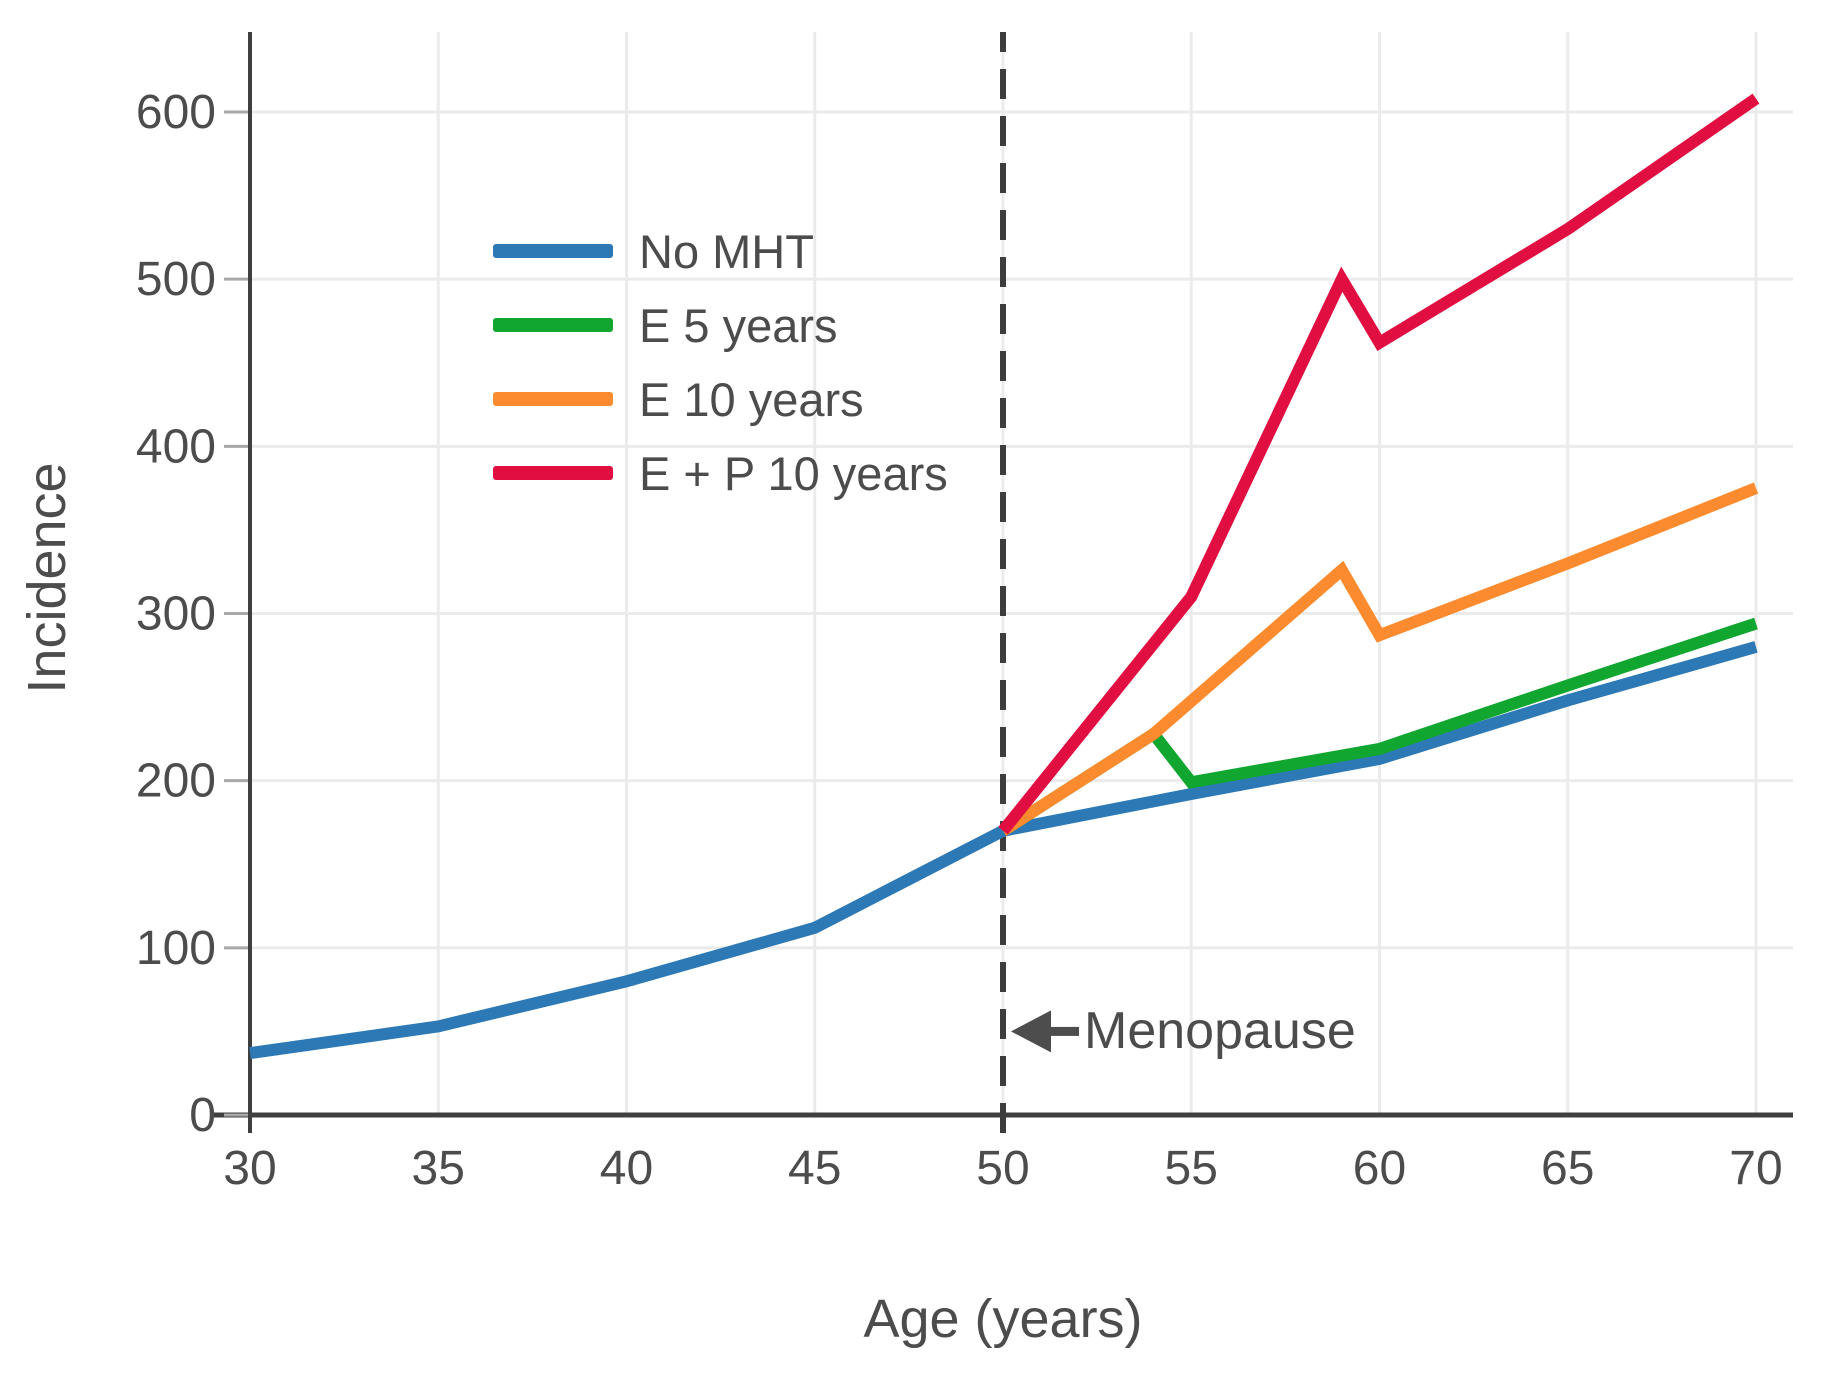 This screenshot has height=1378, width=1834. I want to click on x-tick-label: 70, so click(1755, 1168).